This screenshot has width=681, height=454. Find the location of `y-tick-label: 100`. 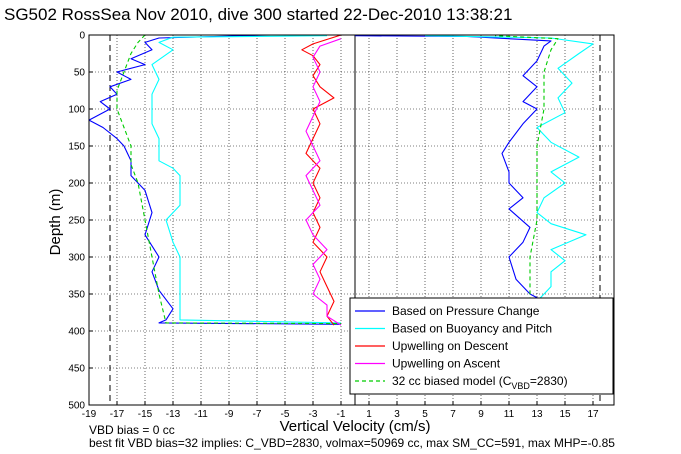

y-tick-label: 100 is located at coordinates (76, 110).